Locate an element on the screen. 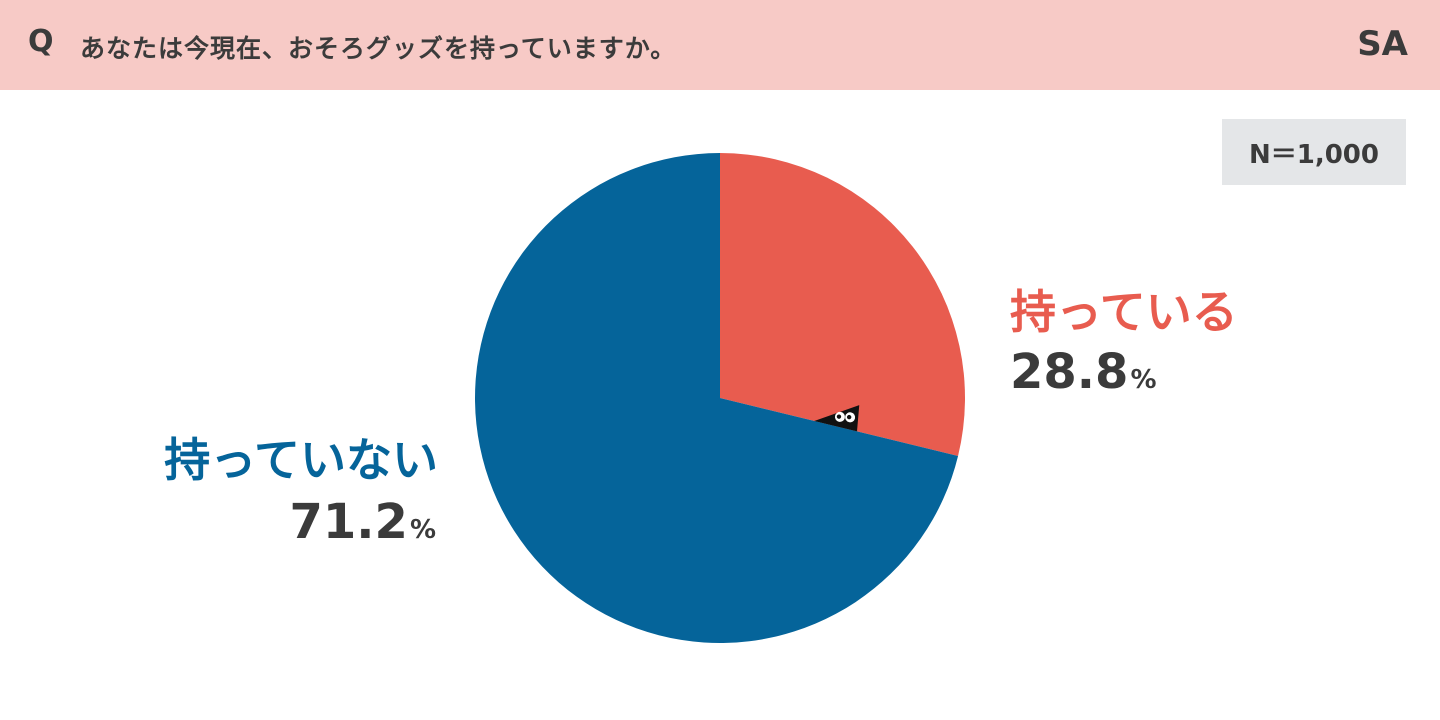 This screenshot has width=1440, height=720. question-header: Q あなたは今現在、おそろグッズを持っていますか。 SA is located at coordinates (720, 45).